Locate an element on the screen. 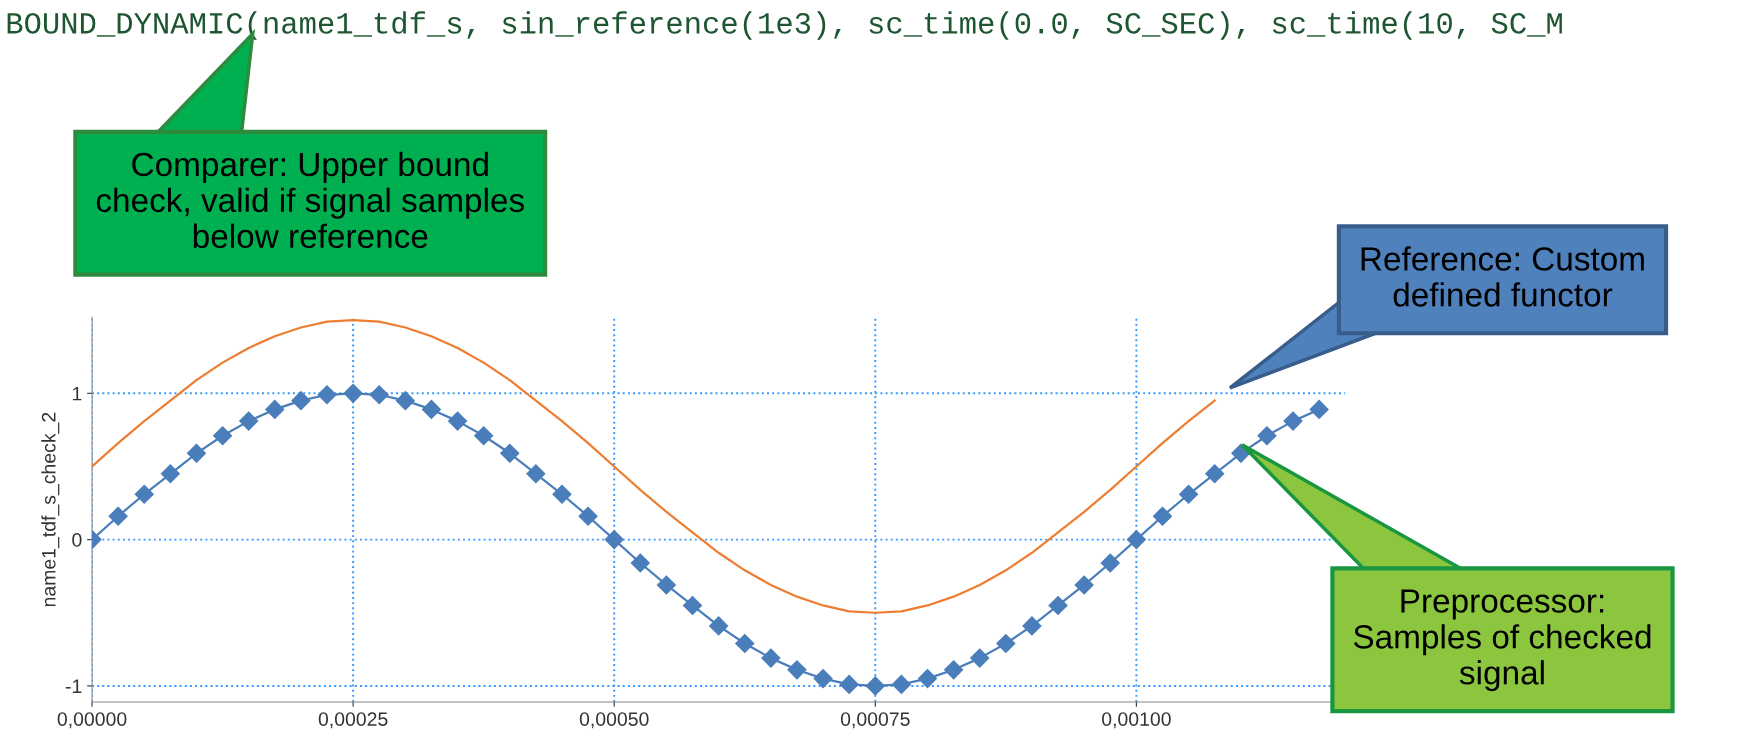 This screenshot has height=750, width=1743. x-tick-label: 0,00050 is located at coordinates (614, 720).